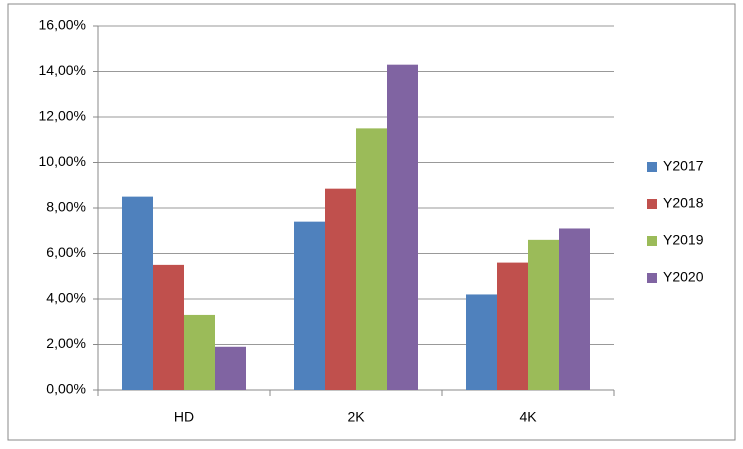 The height and width of the screenshot is (449, 743). Describe the element at coordinates (683, 203) in the screenshot. I see `legend-label: Y2018` at that location.